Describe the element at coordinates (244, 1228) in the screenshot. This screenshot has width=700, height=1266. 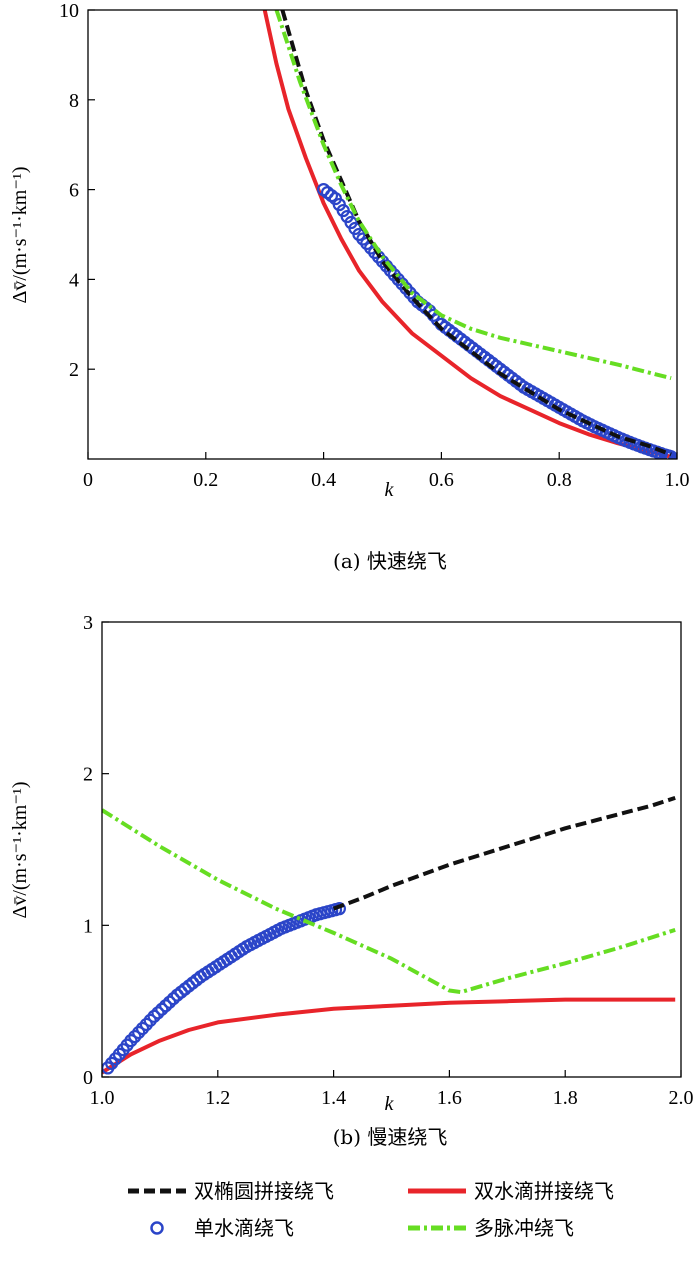
I see `legend-label: 单水滴绕飞` at that location.